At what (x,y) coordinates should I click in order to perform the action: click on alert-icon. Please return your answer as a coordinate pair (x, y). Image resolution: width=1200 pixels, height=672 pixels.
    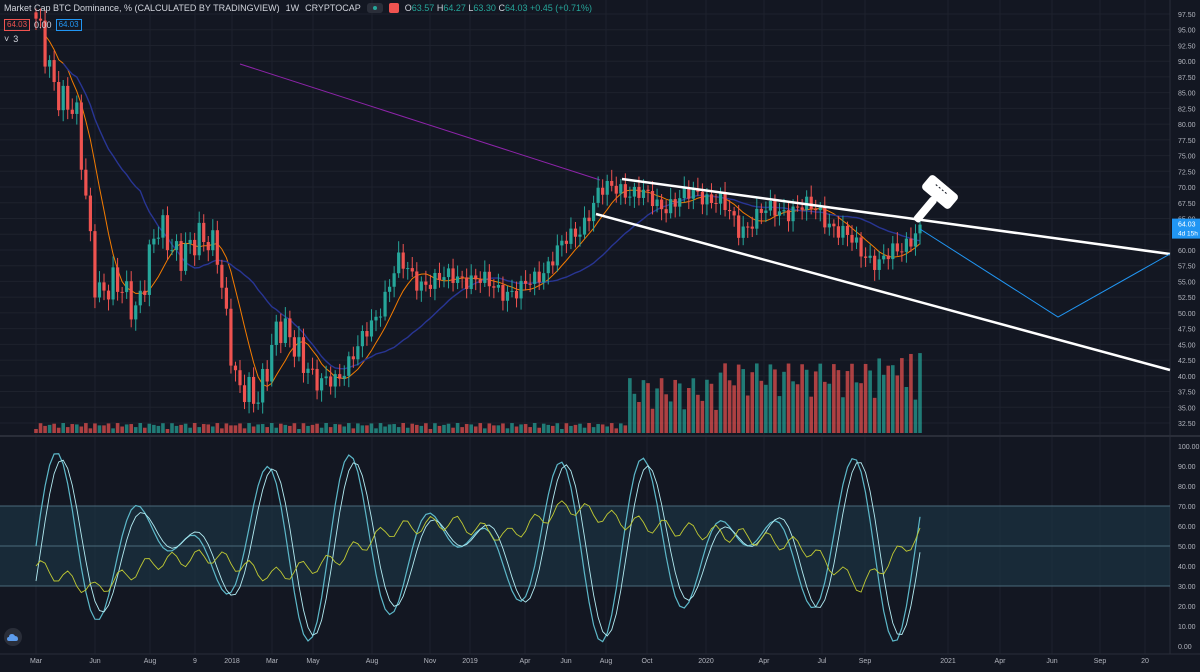
    Looking at the image, I should click on (393, 8).